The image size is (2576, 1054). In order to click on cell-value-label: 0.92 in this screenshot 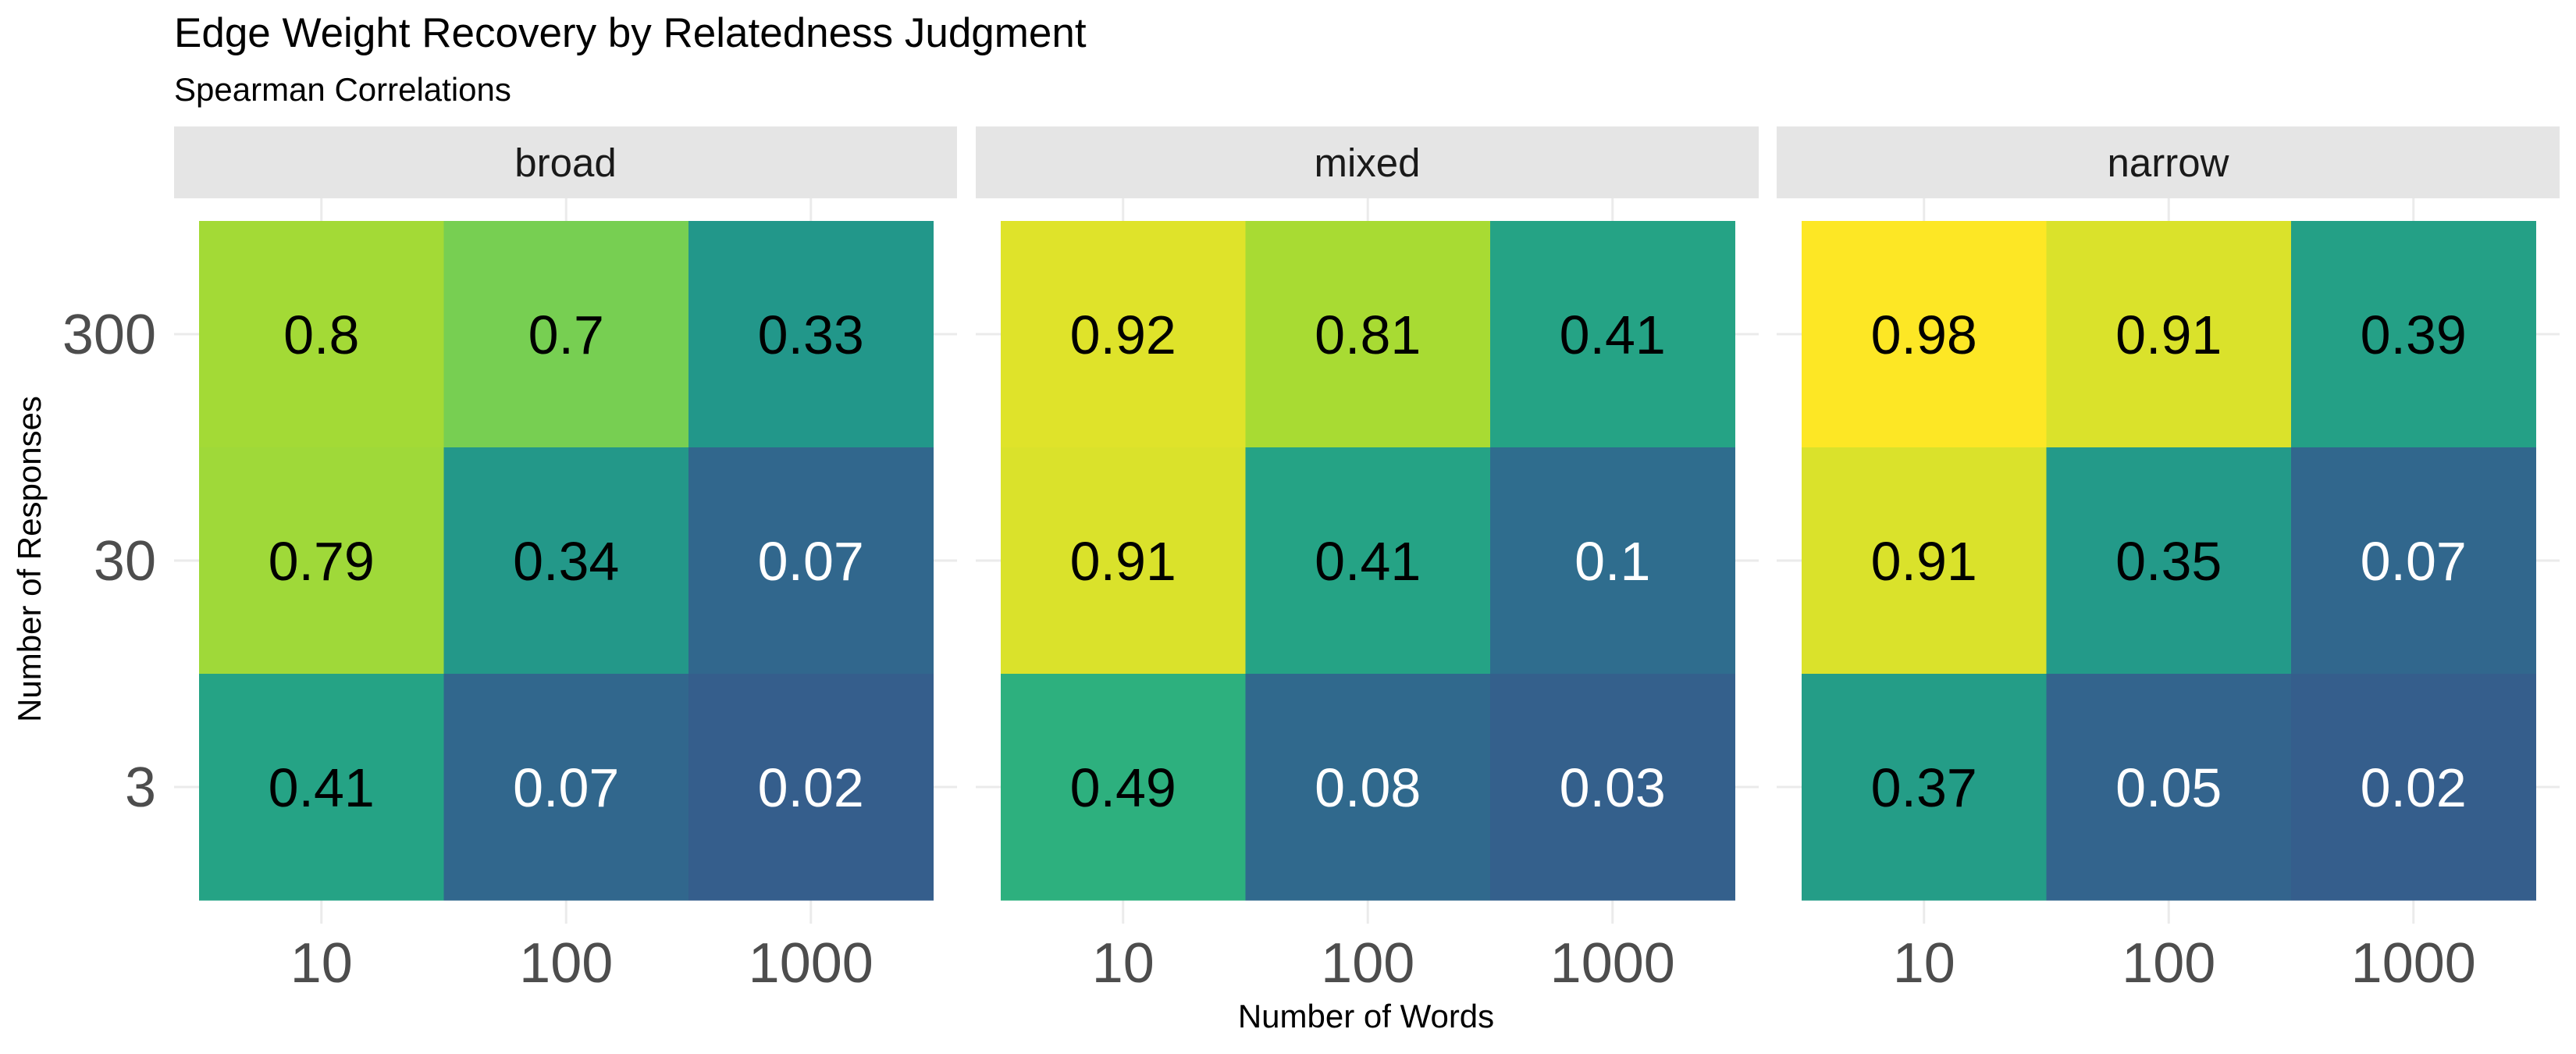, I will do `click(1123, 334)`.